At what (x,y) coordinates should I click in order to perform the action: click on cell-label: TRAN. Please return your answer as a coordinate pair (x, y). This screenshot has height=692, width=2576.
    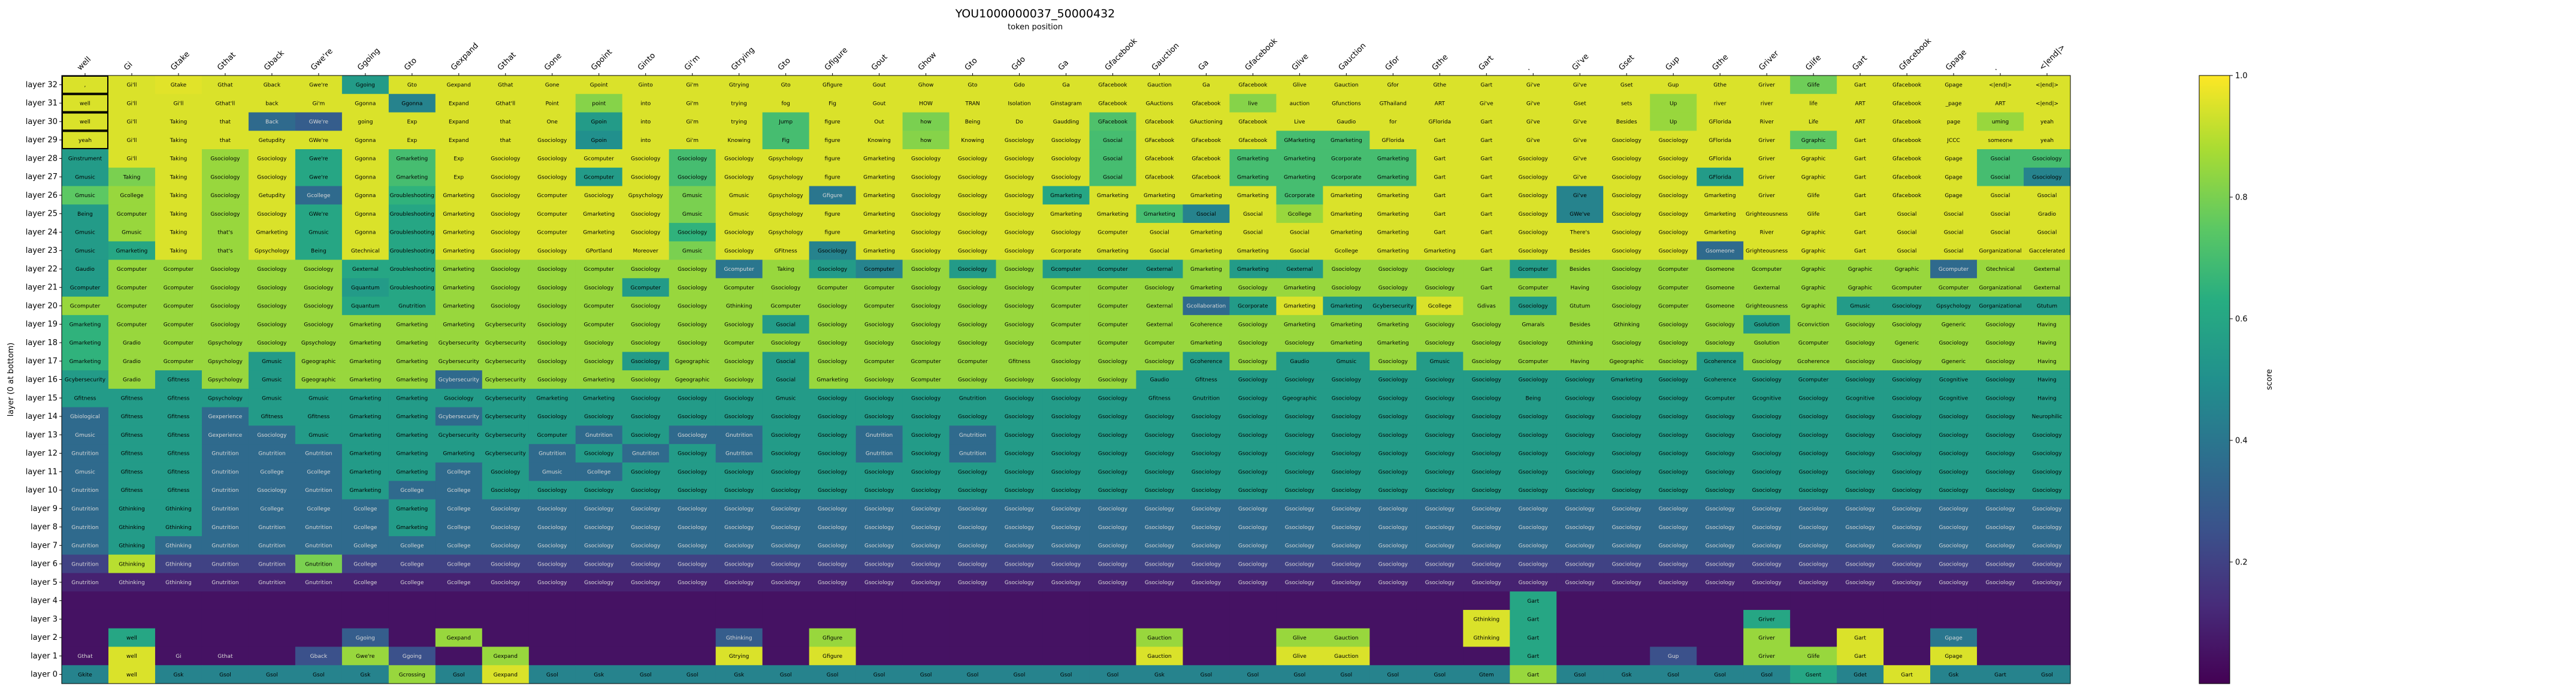
    Looking at the image, I should click on (972, 104).